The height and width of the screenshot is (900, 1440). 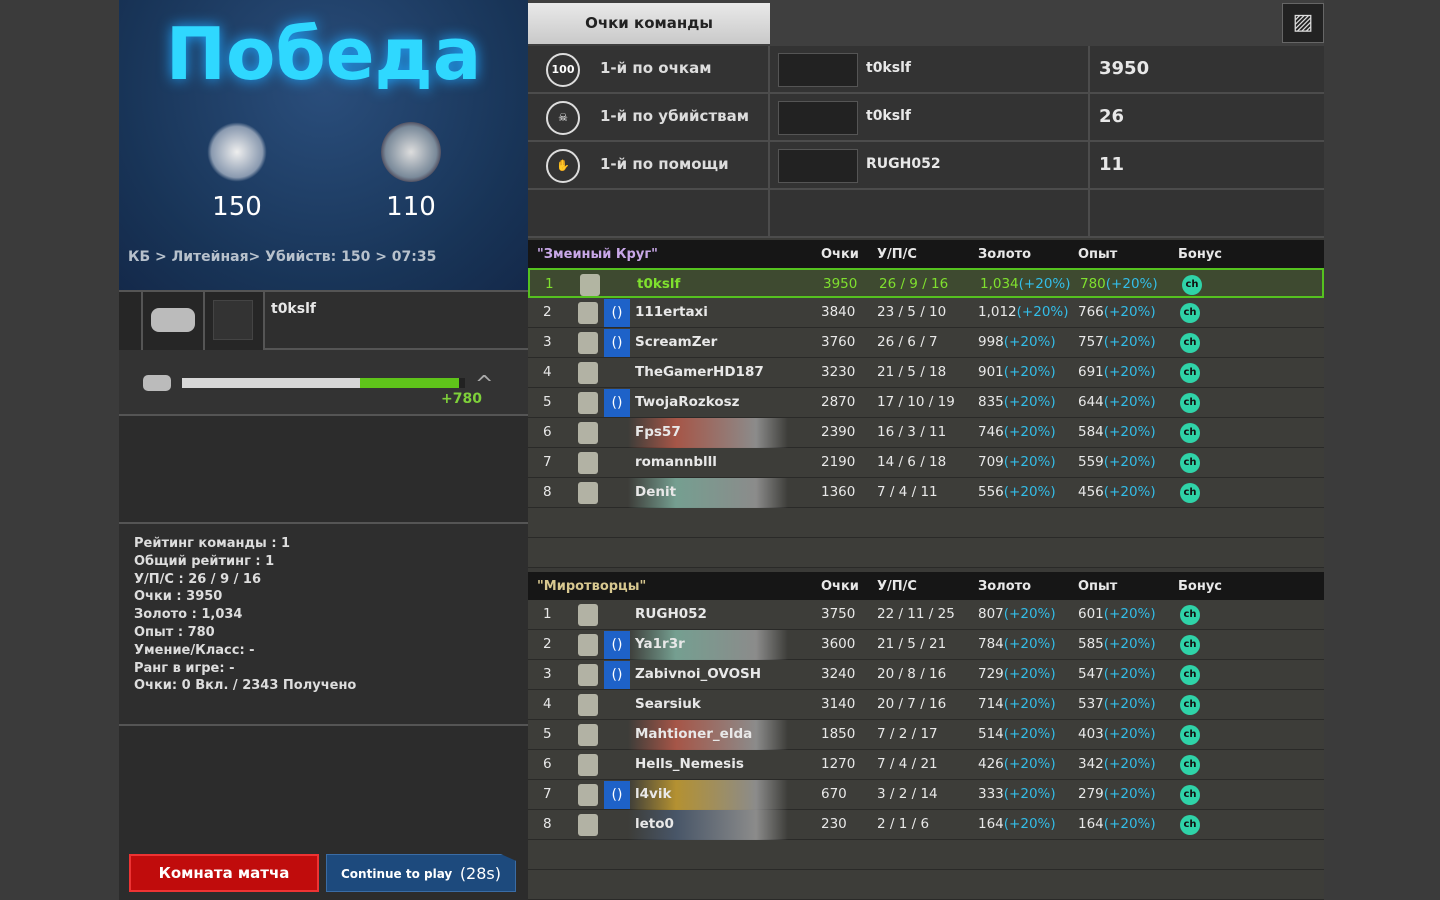 What do you see at coordinates (926, 493) in the screenshot?
I see `player-row: 8 Denit 1360 7 / 4 / 11 556(+20%) 456(+20%) ch` at bounding box center [926, 493].